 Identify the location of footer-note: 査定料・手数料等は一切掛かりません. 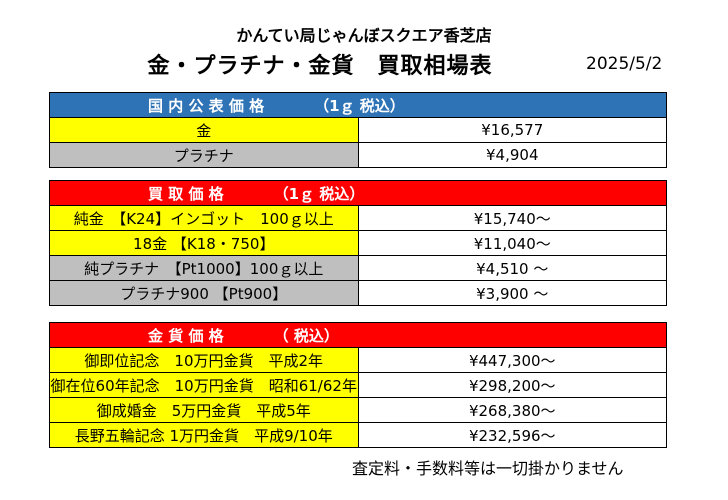
(488, 468).